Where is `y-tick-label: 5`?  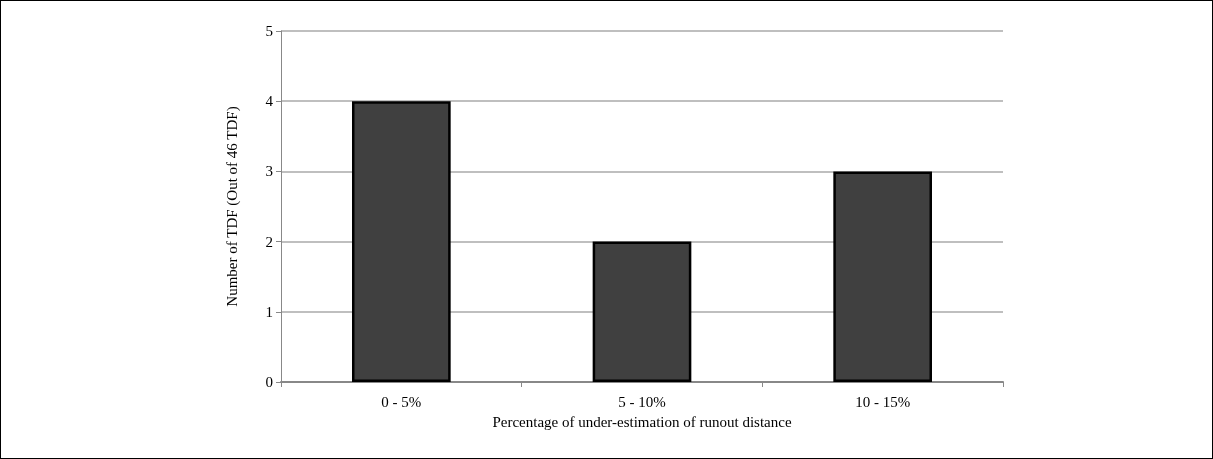 y-tick-label: 5 is located at coordinates (269, 31).